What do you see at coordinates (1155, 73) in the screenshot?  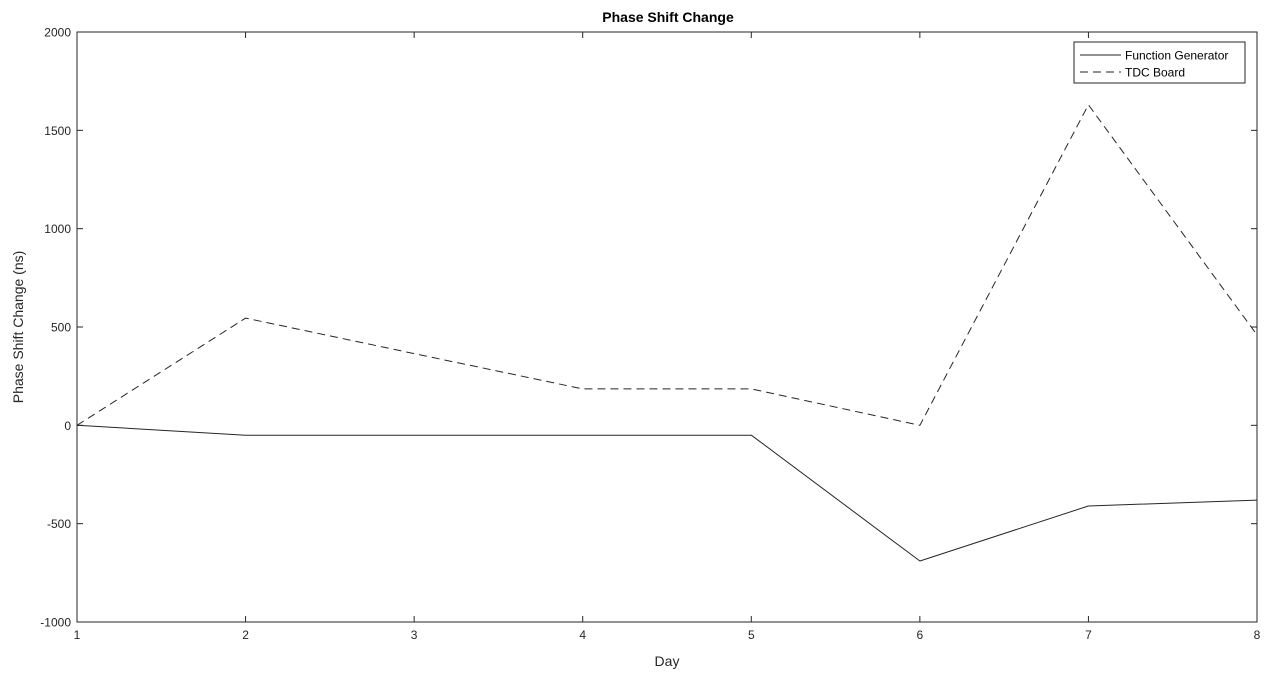 I see `legend-label-tdc-board: TDC Board` at bounding box center [1155, 73].